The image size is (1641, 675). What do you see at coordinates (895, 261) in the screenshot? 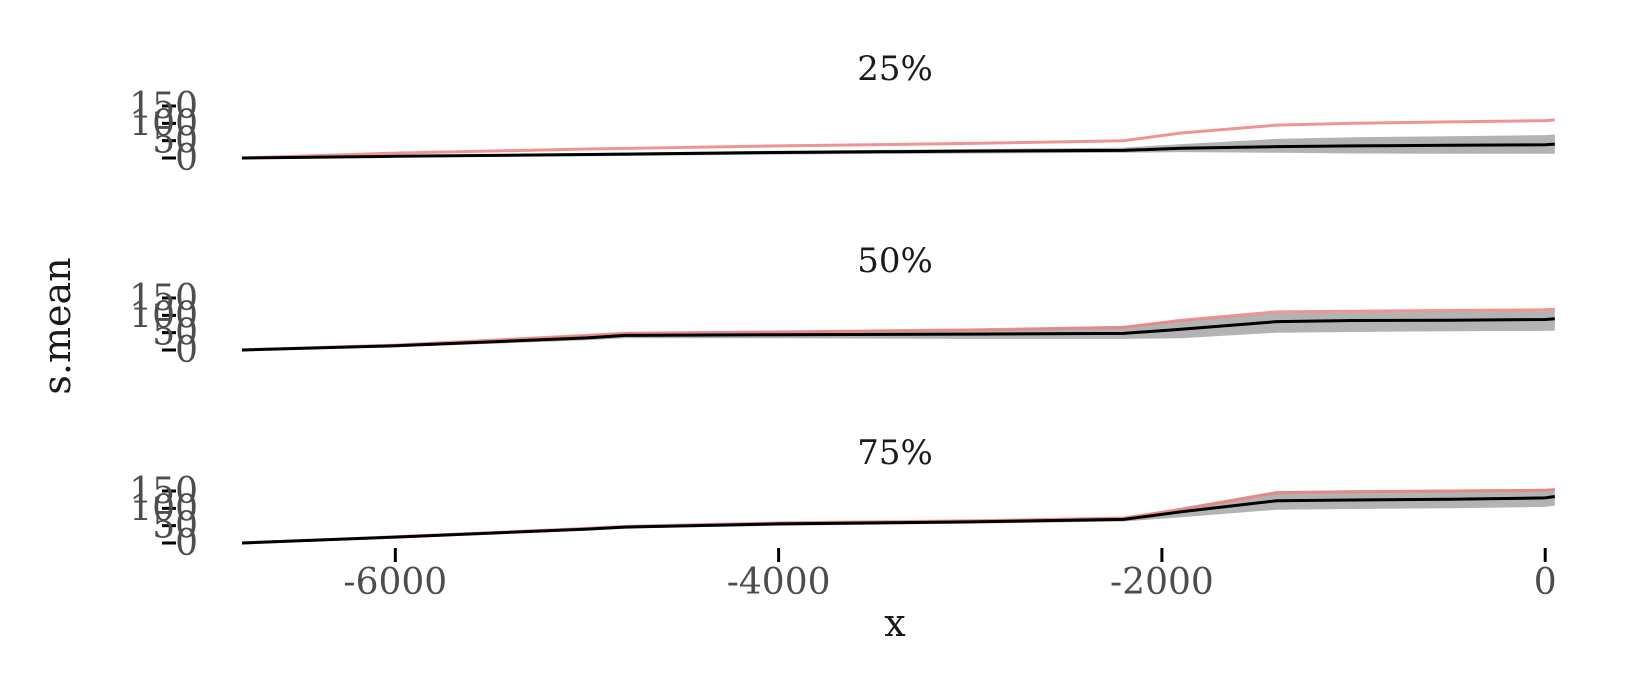
I see `panel-title: 50%` at bounding box center [895, 261].